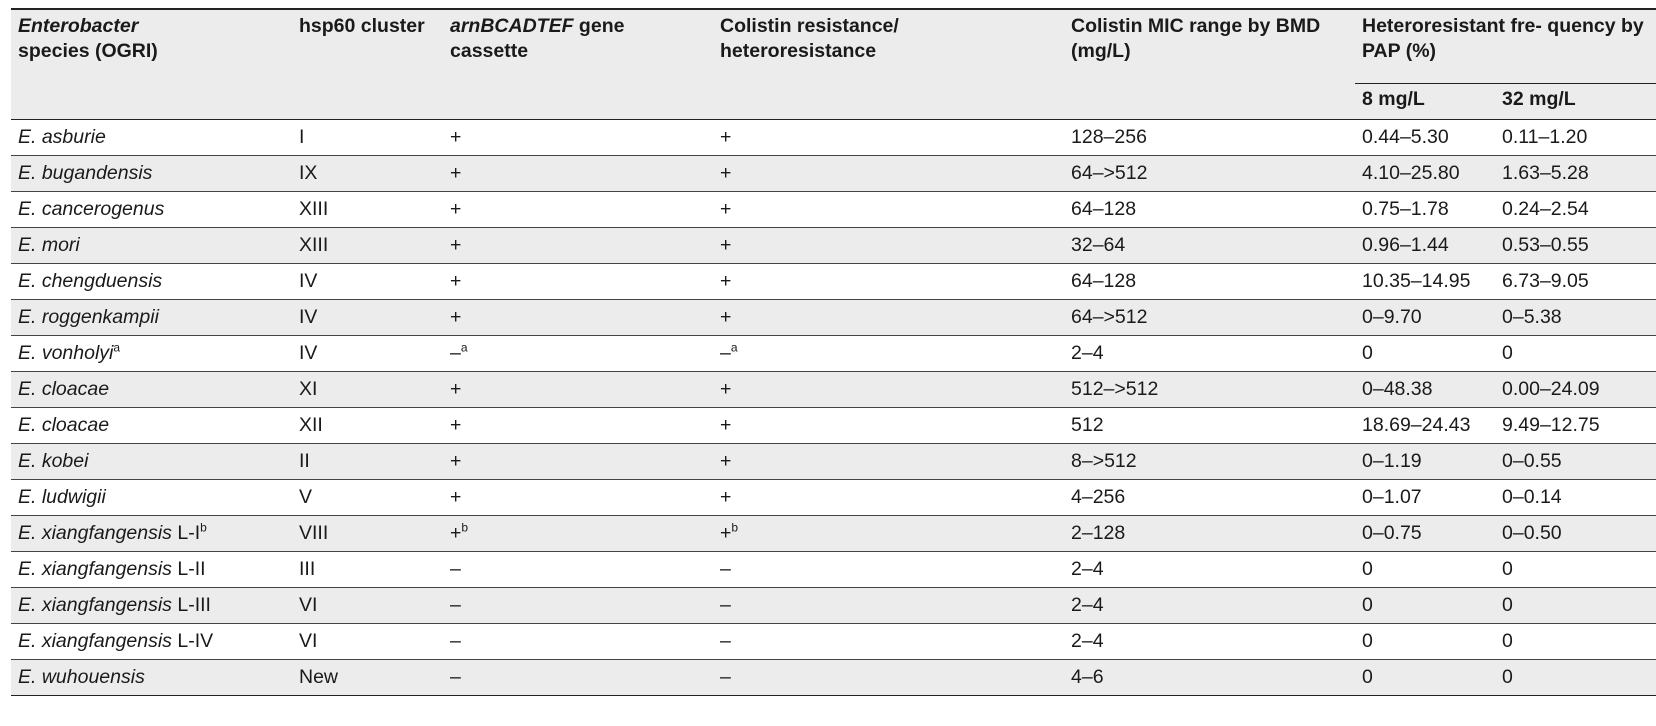 This screenshot has height=726, width=1656. Describe the element at coordinates (151, 282) in the screenshot. I see `cell-species: E. chengduensis` at that location.